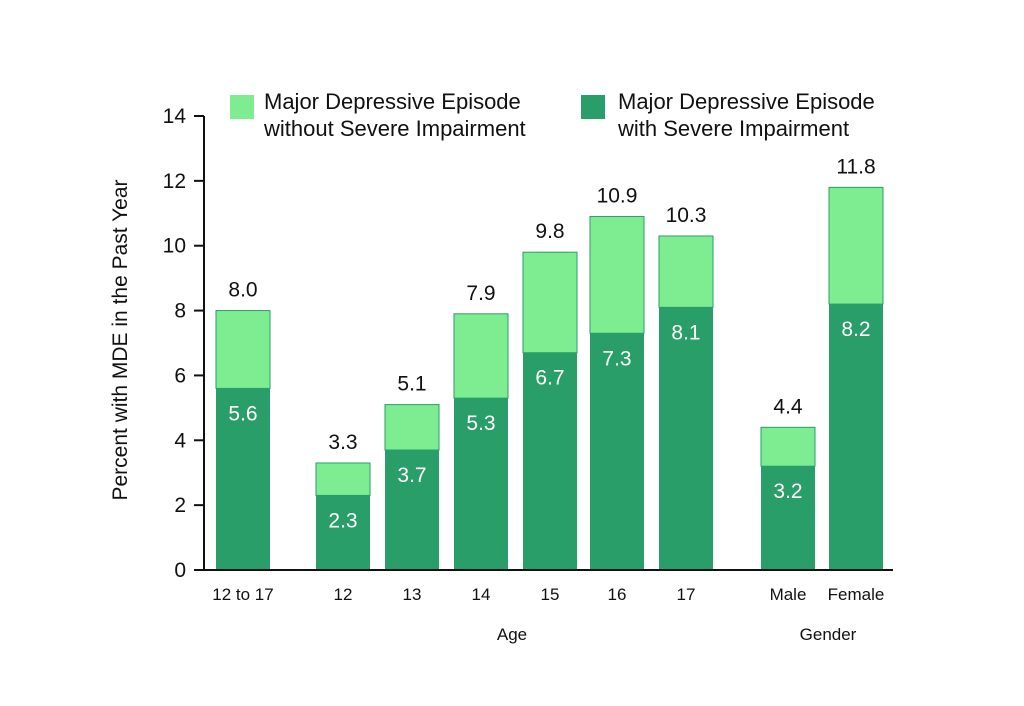 The height and width of the screenshot is (706, 1024). I want to click on data-label-total: 11.8, so click(855, 166).